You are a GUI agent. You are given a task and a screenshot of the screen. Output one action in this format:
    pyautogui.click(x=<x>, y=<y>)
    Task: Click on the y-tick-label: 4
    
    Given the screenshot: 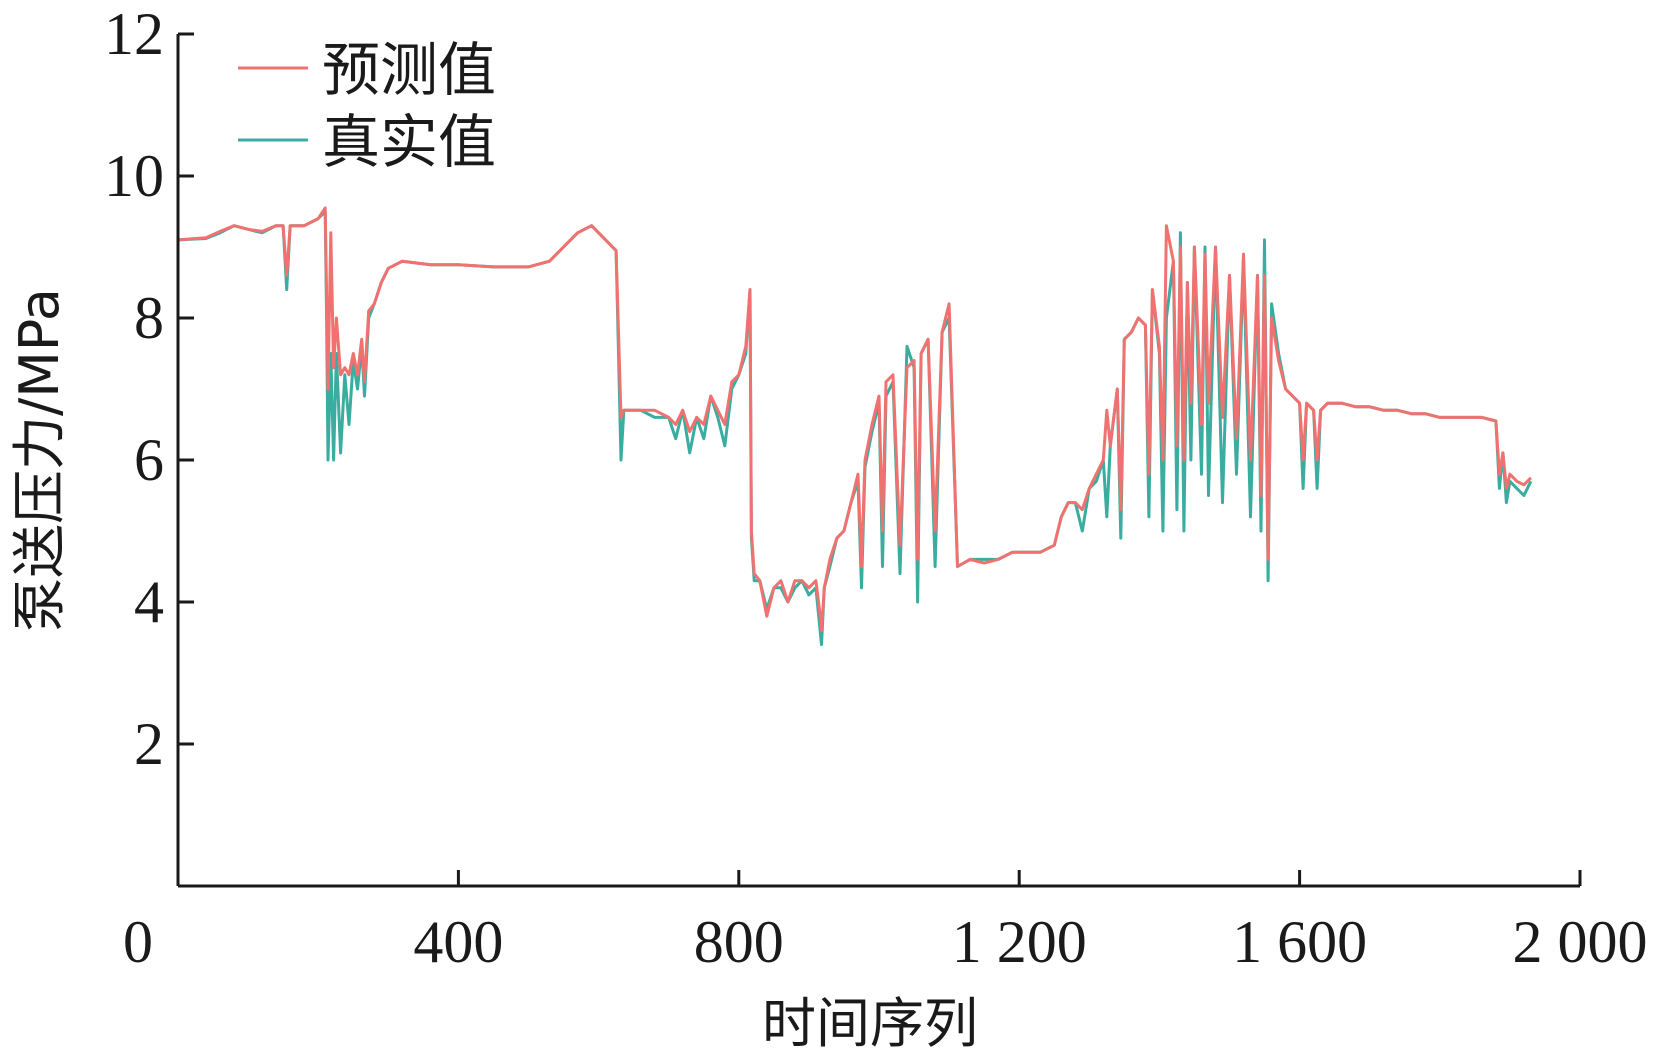 What is the action you would take?
    pyautogui.click(x=149, y=602)
    